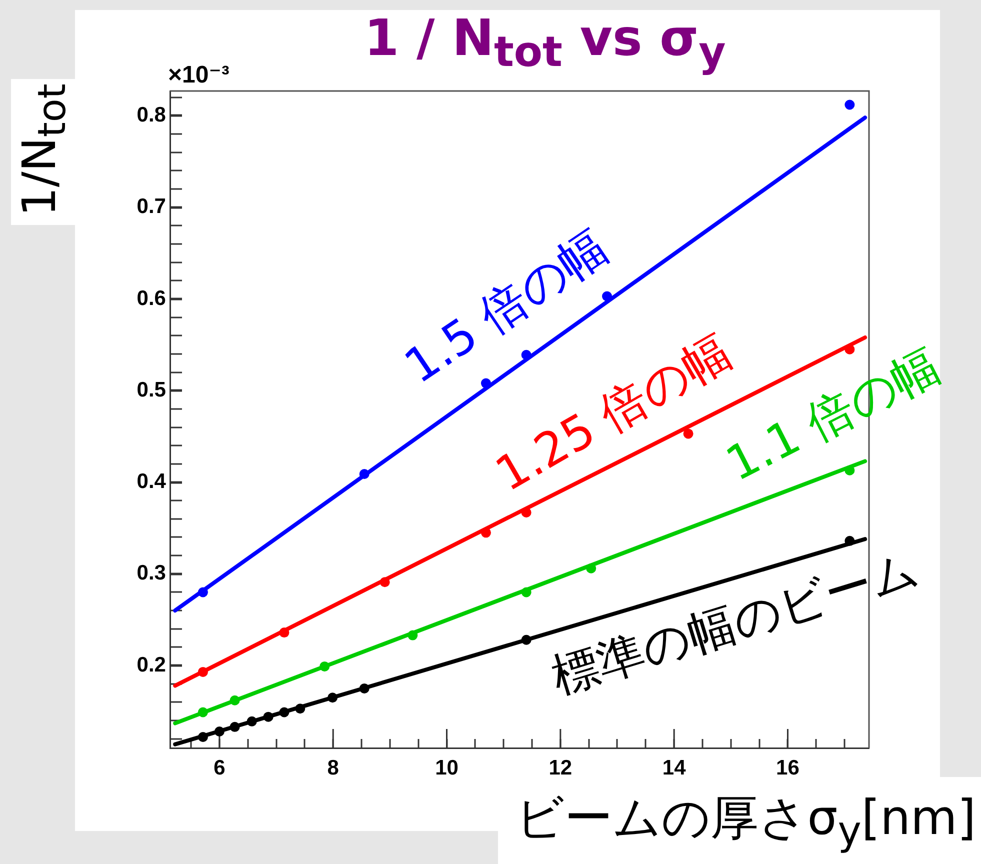 The image size is (981, 864). What do you see at coordinates (151, 298) in the screenshot?
I see `y-tick-label: 0.6` at bounding box center [151, 298].